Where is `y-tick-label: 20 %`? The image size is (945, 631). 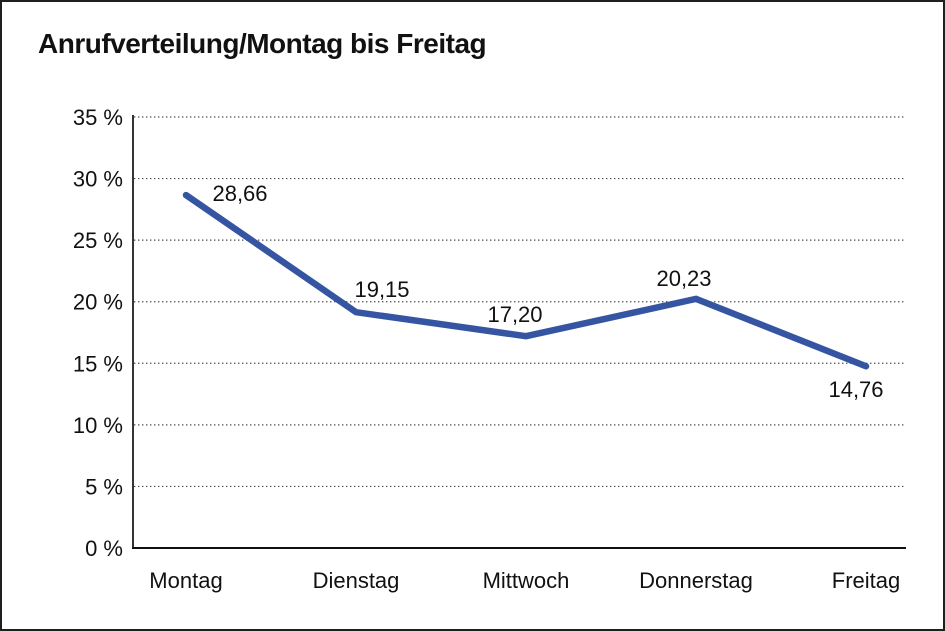
y-tick-label: 20 % is located at coordinates (98, 302).